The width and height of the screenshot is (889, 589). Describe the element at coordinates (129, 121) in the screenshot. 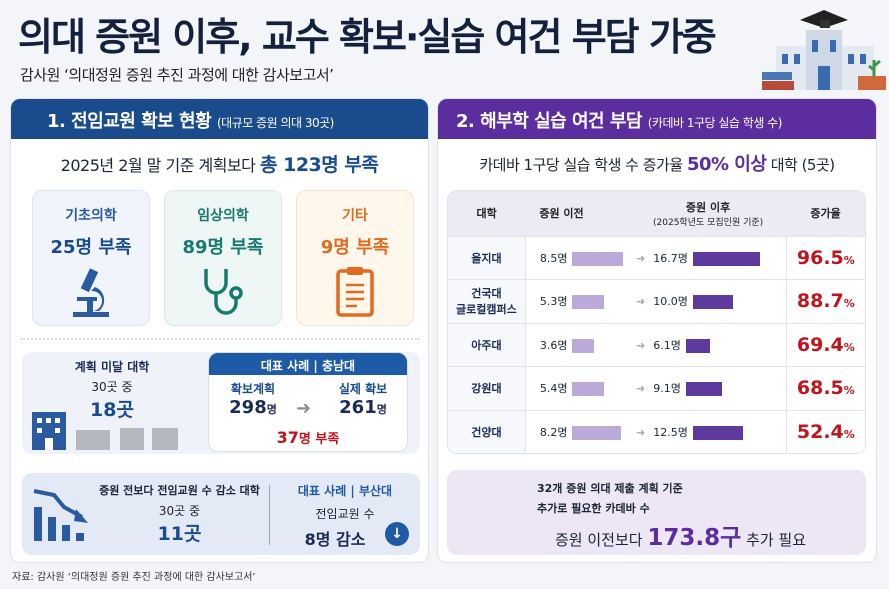

I see `faculty-panel-title: 1. 전임교원 확보 현황` at that location.